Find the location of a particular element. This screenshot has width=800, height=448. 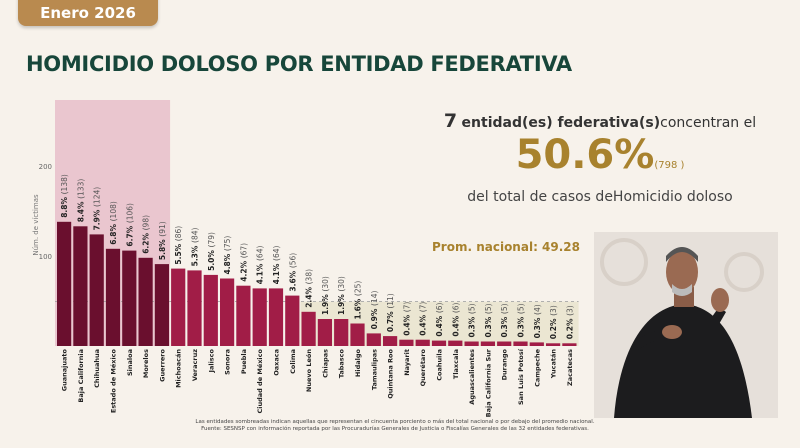

category-label: Baja California Sur is located at coordinates (488, 382).